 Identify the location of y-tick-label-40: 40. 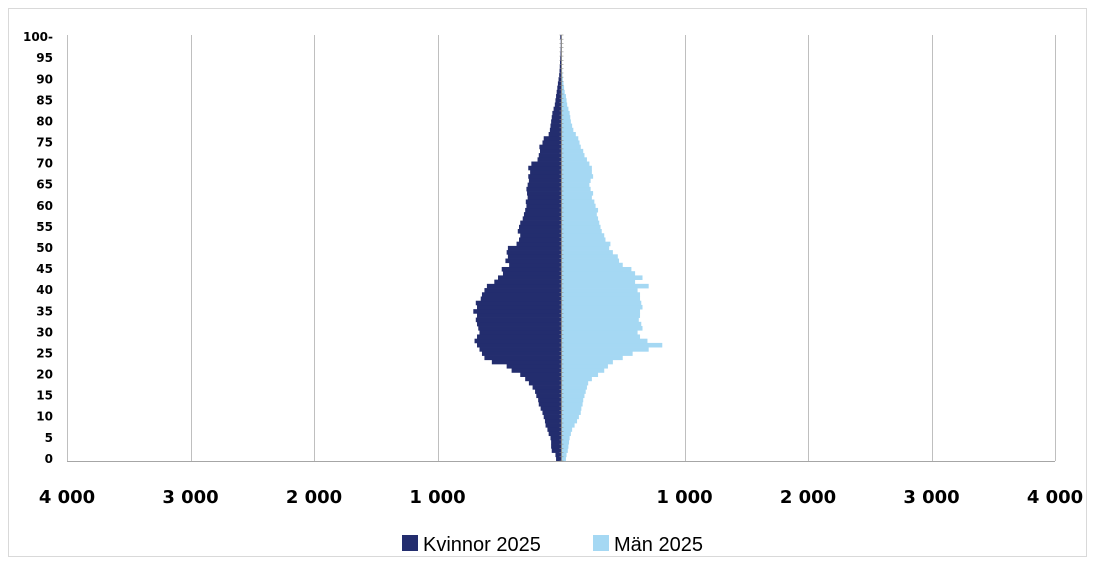
(44, 290).